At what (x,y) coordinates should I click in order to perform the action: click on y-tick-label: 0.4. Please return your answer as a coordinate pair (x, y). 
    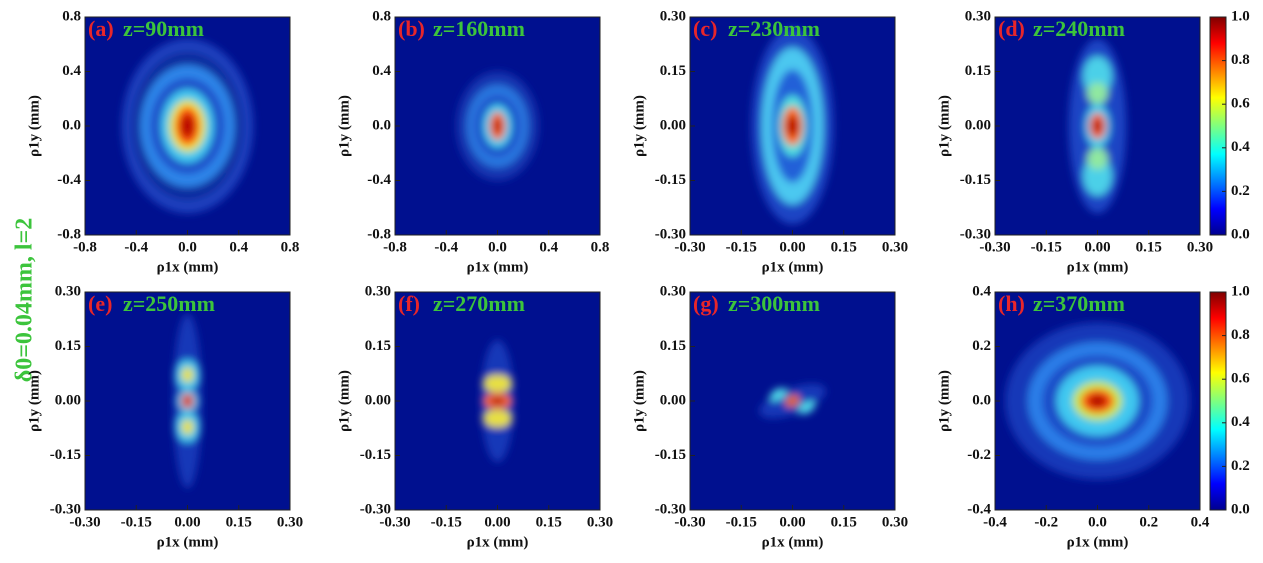
    Looking at the image, I should click on (71, 71).